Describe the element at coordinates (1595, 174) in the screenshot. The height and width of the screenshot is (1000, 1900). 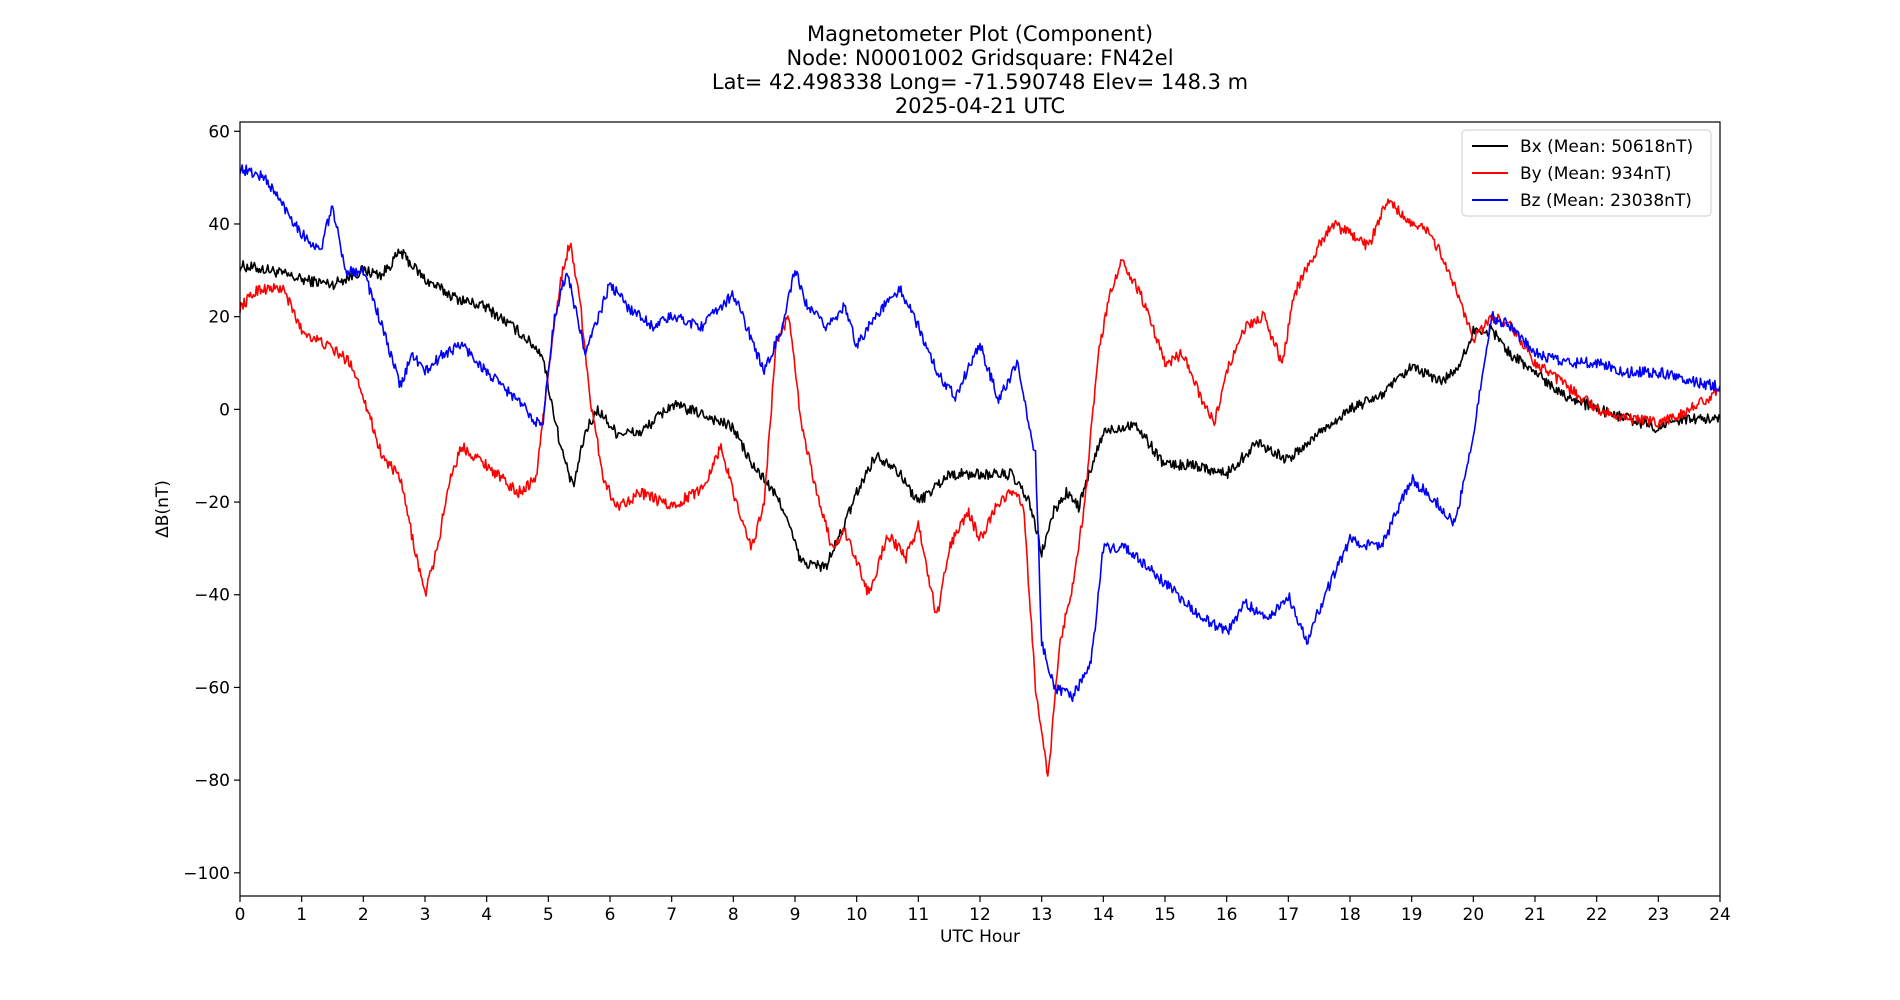
I see `legend-label-1: By (Mean: 934nT)` at that location.